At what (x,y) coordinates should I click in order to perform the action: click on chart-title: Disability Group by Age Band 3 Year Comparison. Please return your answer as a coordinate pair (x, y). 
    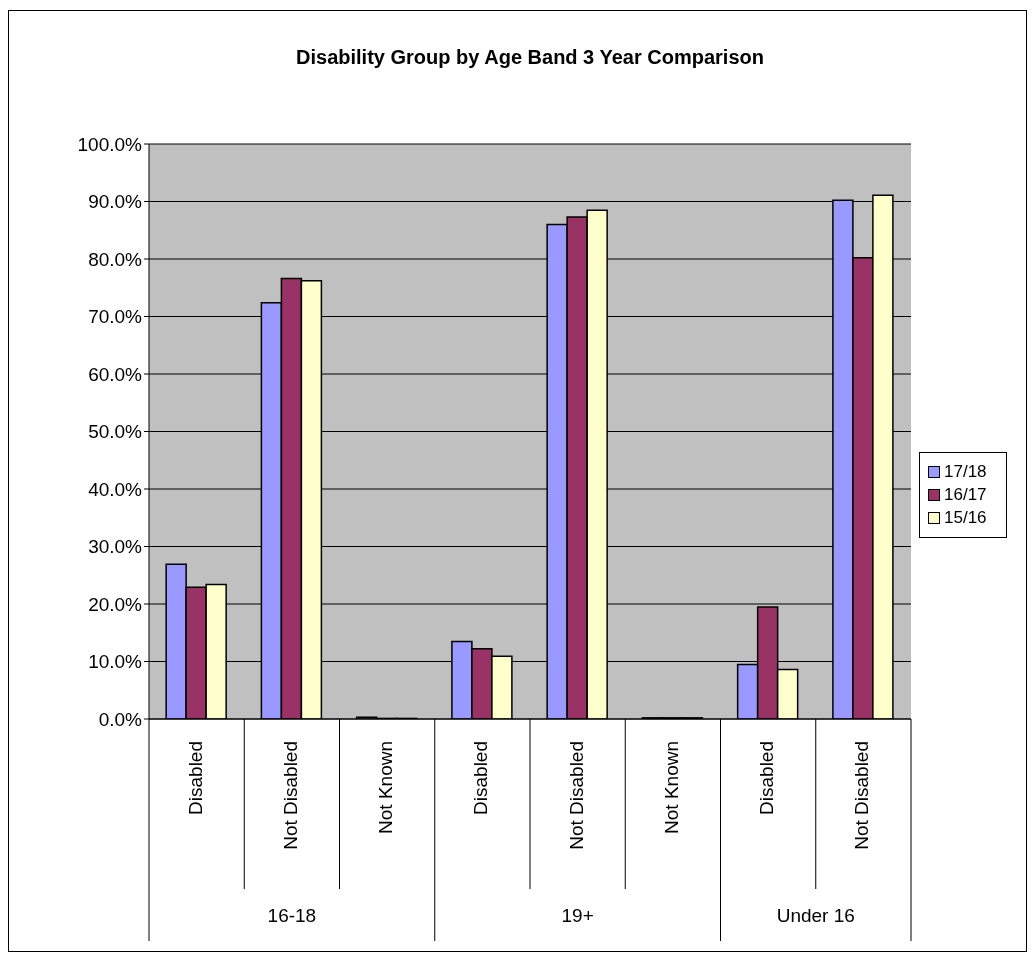
    Looking at the image, I should click on (530, 57).